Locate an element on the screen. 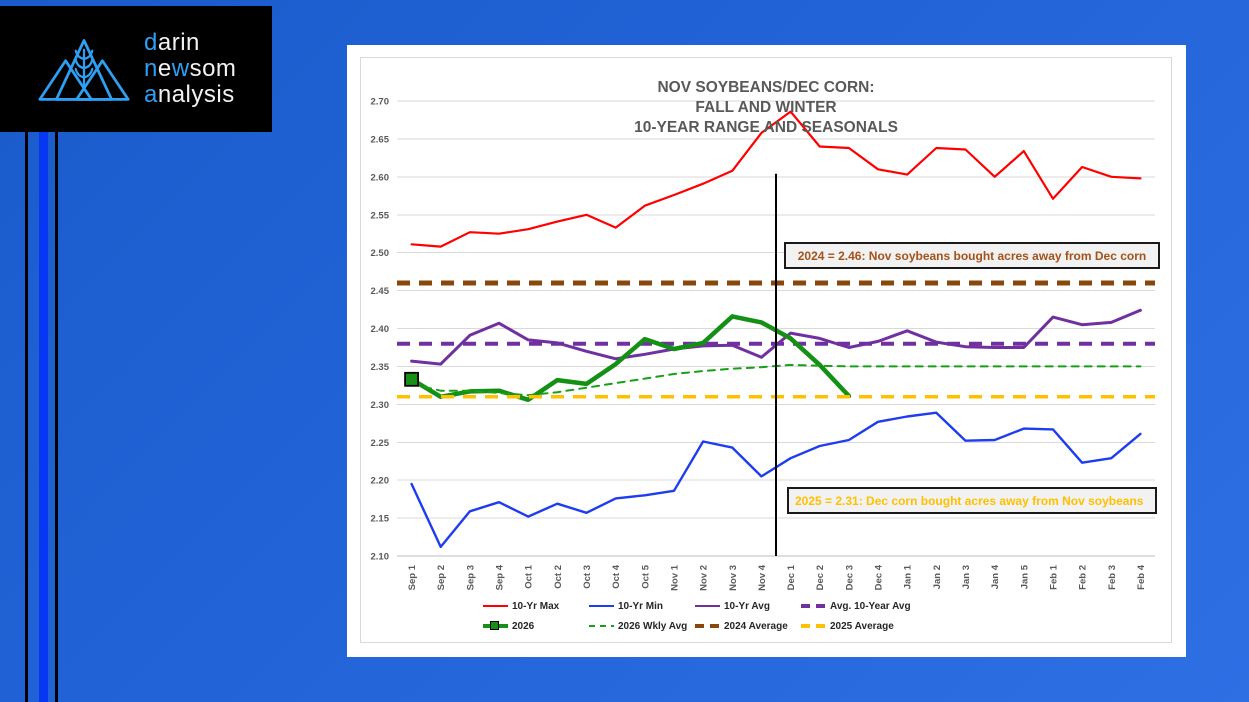 The height and width of the screenshot is (702, 1249). svg-text: Jan 4 is located at coordinates (995, 576).